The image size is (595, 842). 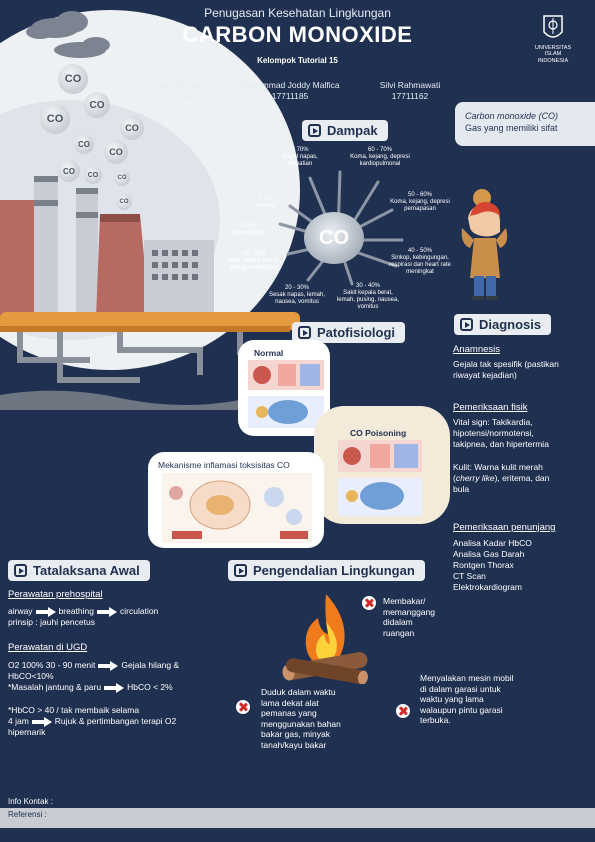 I want to click on info-kontak: Info Kontak :, so click(x=30, y=801).